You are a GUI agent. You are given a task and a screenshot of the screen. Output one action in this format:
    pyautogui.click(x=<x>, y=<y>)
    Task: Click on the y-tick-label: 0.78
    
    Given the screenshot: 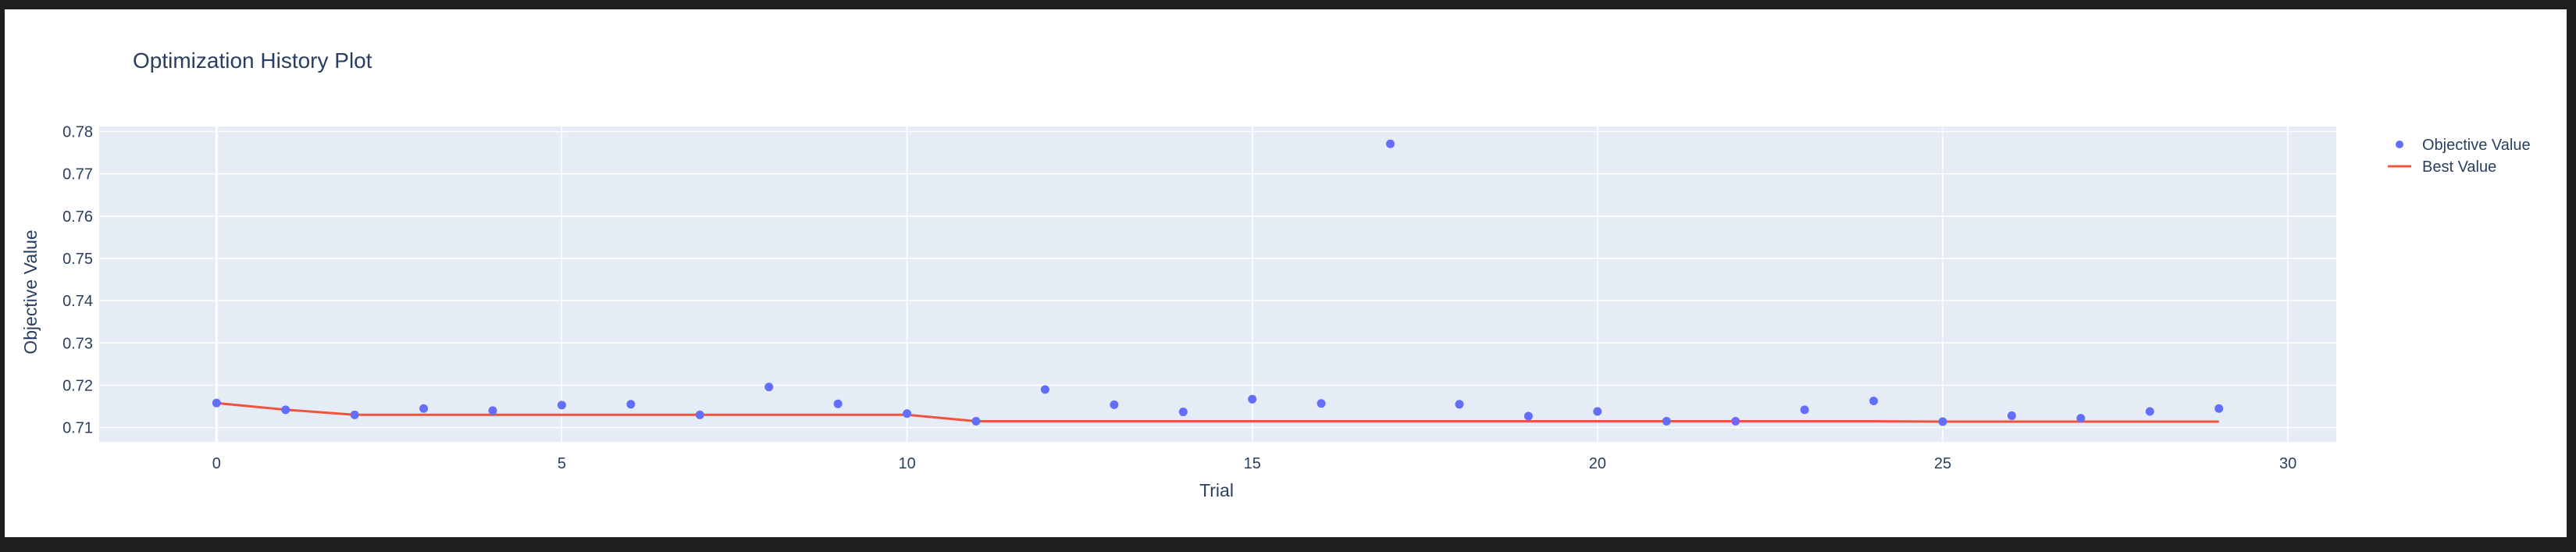 What is the action you would take?
    pyautogui.click(x=77, y=132)
    